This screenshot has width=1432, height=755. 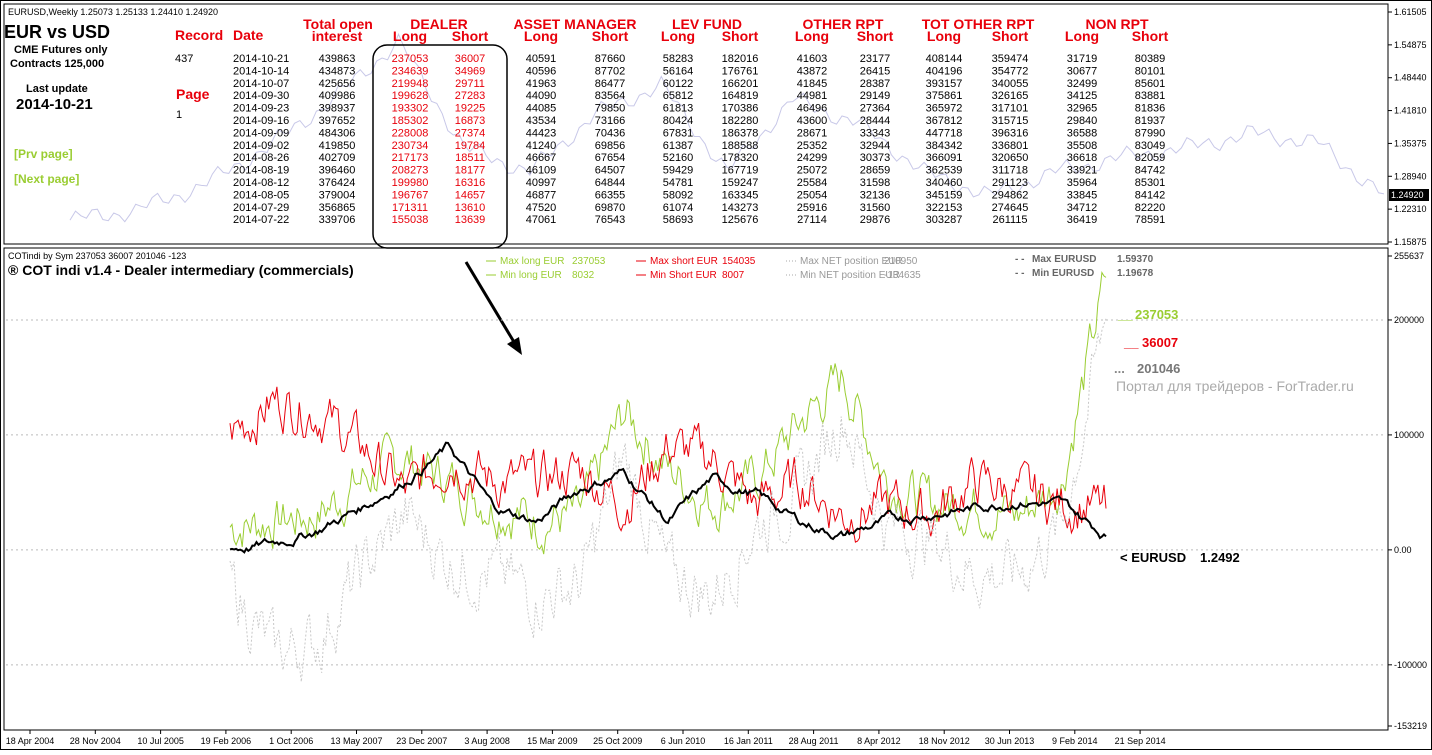 What do you see at coordinates (575, 24) in the screenshot?
I see `group-header: ASSET MANAGER` at bounding box center [575, 24].